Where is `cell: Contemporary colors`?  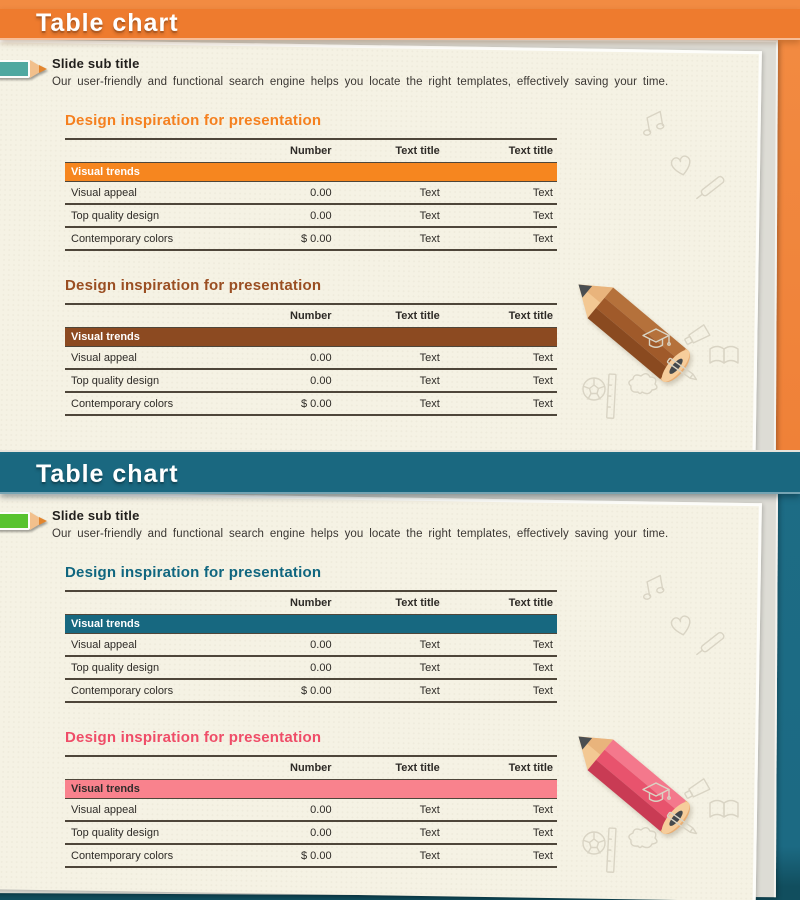 cell: Contemporary colors is located at coordinates (122, 690).